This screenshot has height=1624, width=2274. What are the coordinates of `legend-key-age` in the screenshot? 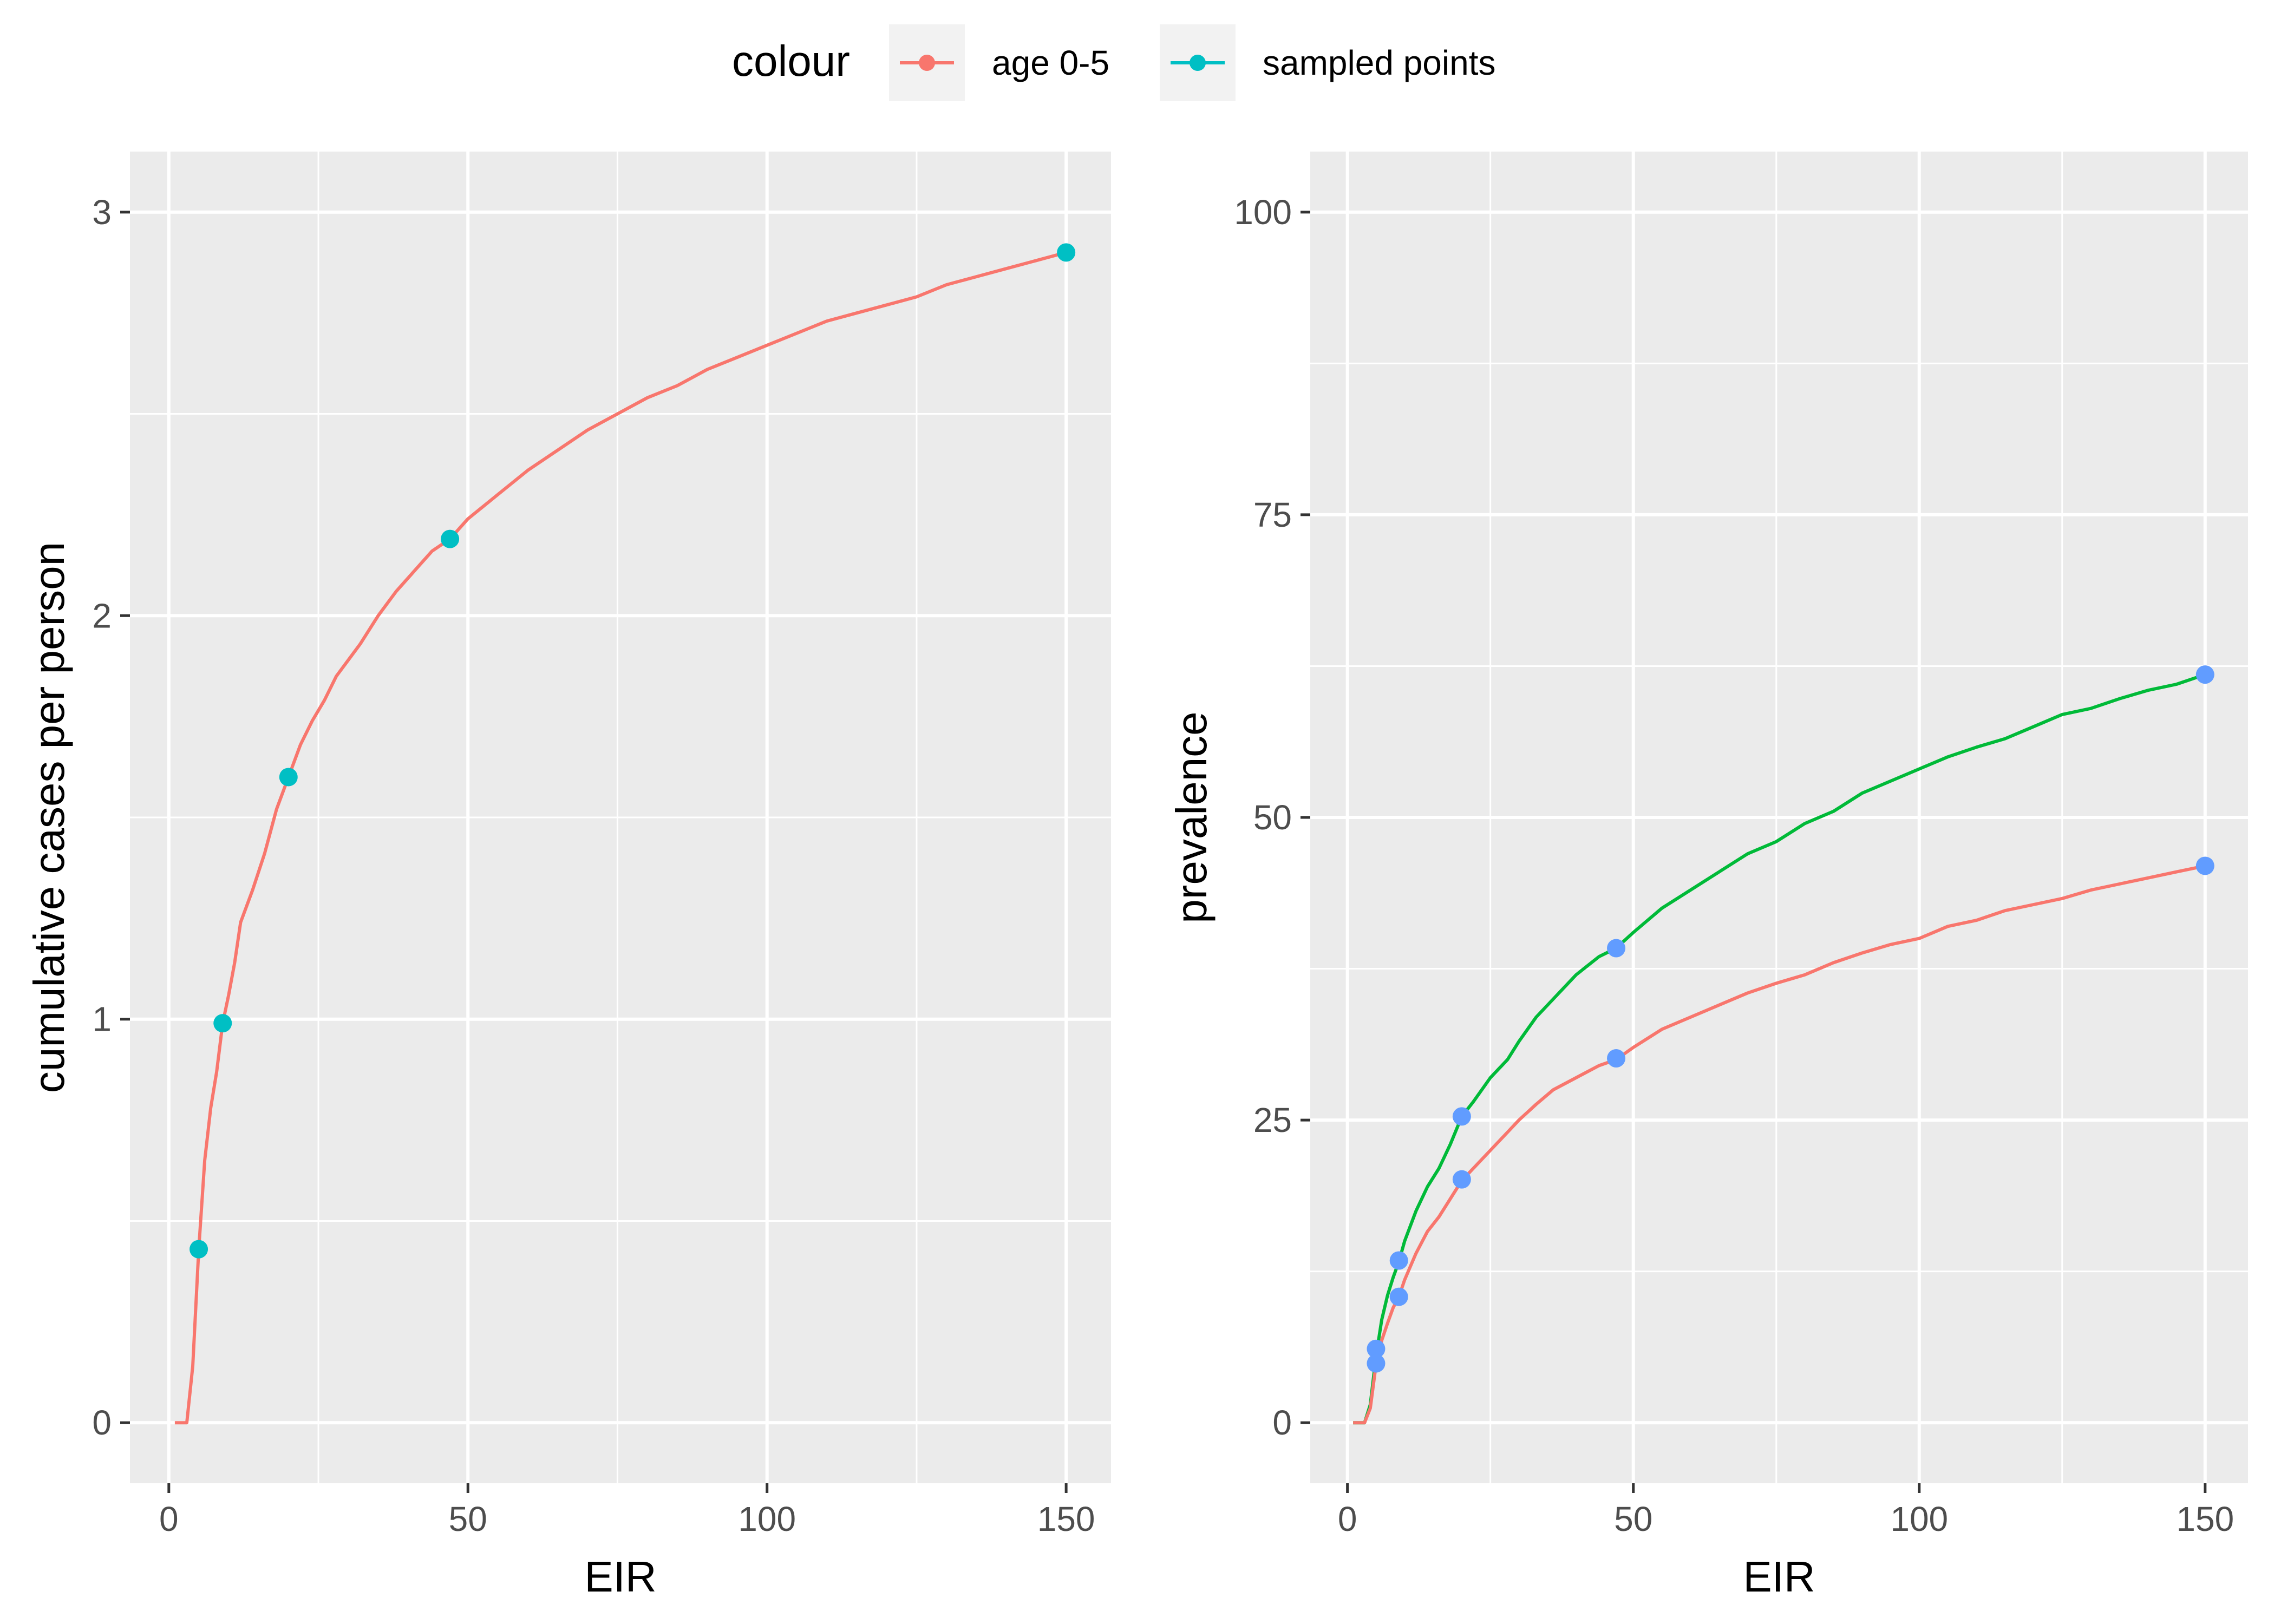 It's located at (927, 62).